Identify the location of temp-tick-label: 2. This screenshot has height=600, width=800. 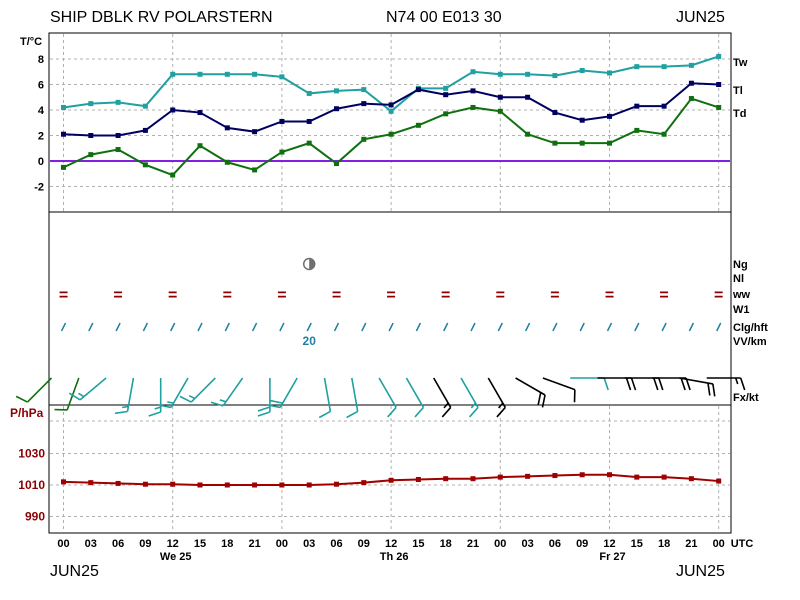
(41, 137).